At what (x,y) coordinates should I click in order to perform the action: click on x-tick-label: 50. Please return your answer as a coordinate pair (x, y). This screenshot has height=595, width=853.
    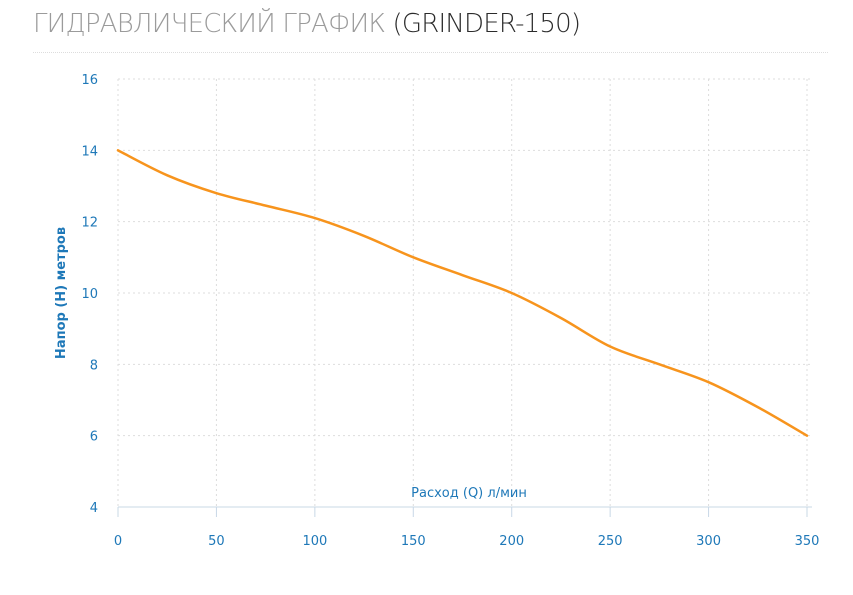
    Looking at the image, I should click on (216, 541).